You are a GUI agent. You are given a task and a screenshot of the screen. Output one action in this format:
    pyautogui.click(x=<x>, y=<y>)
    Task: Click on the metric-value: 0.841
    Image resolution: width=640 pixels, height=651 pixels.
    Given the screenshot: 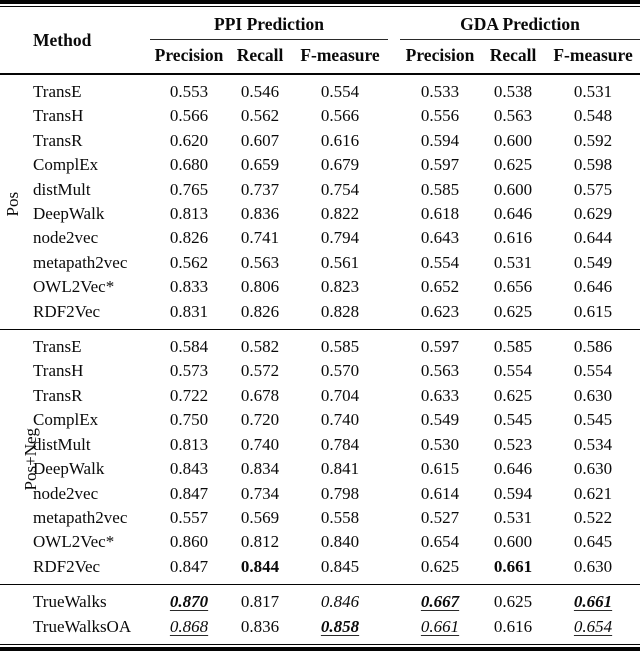 What is the action you would take?
    pyautogui.click(x=340, y=469)
    